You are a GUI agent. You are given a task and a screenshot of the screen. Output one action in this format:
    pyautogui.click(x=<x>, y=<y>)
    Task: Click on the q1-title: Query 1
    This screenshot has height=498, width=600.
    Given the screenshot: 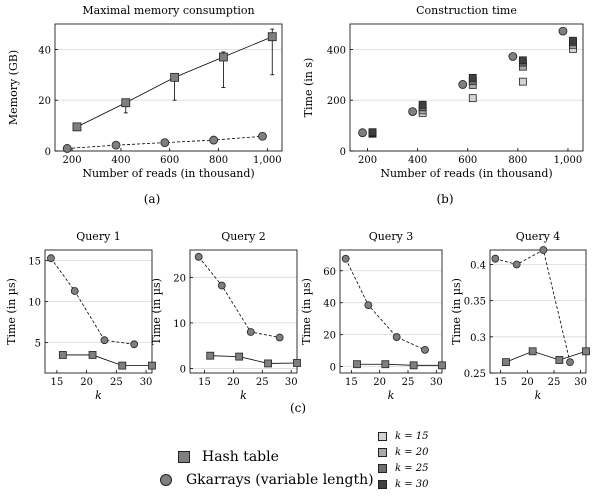 What is the action you would take?
    pyautogui.click(x=98, y=236)
    